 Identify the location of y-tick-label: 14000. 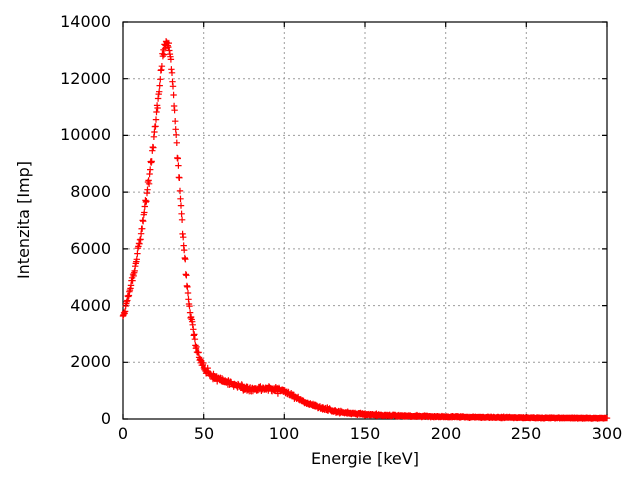
(85, 21).